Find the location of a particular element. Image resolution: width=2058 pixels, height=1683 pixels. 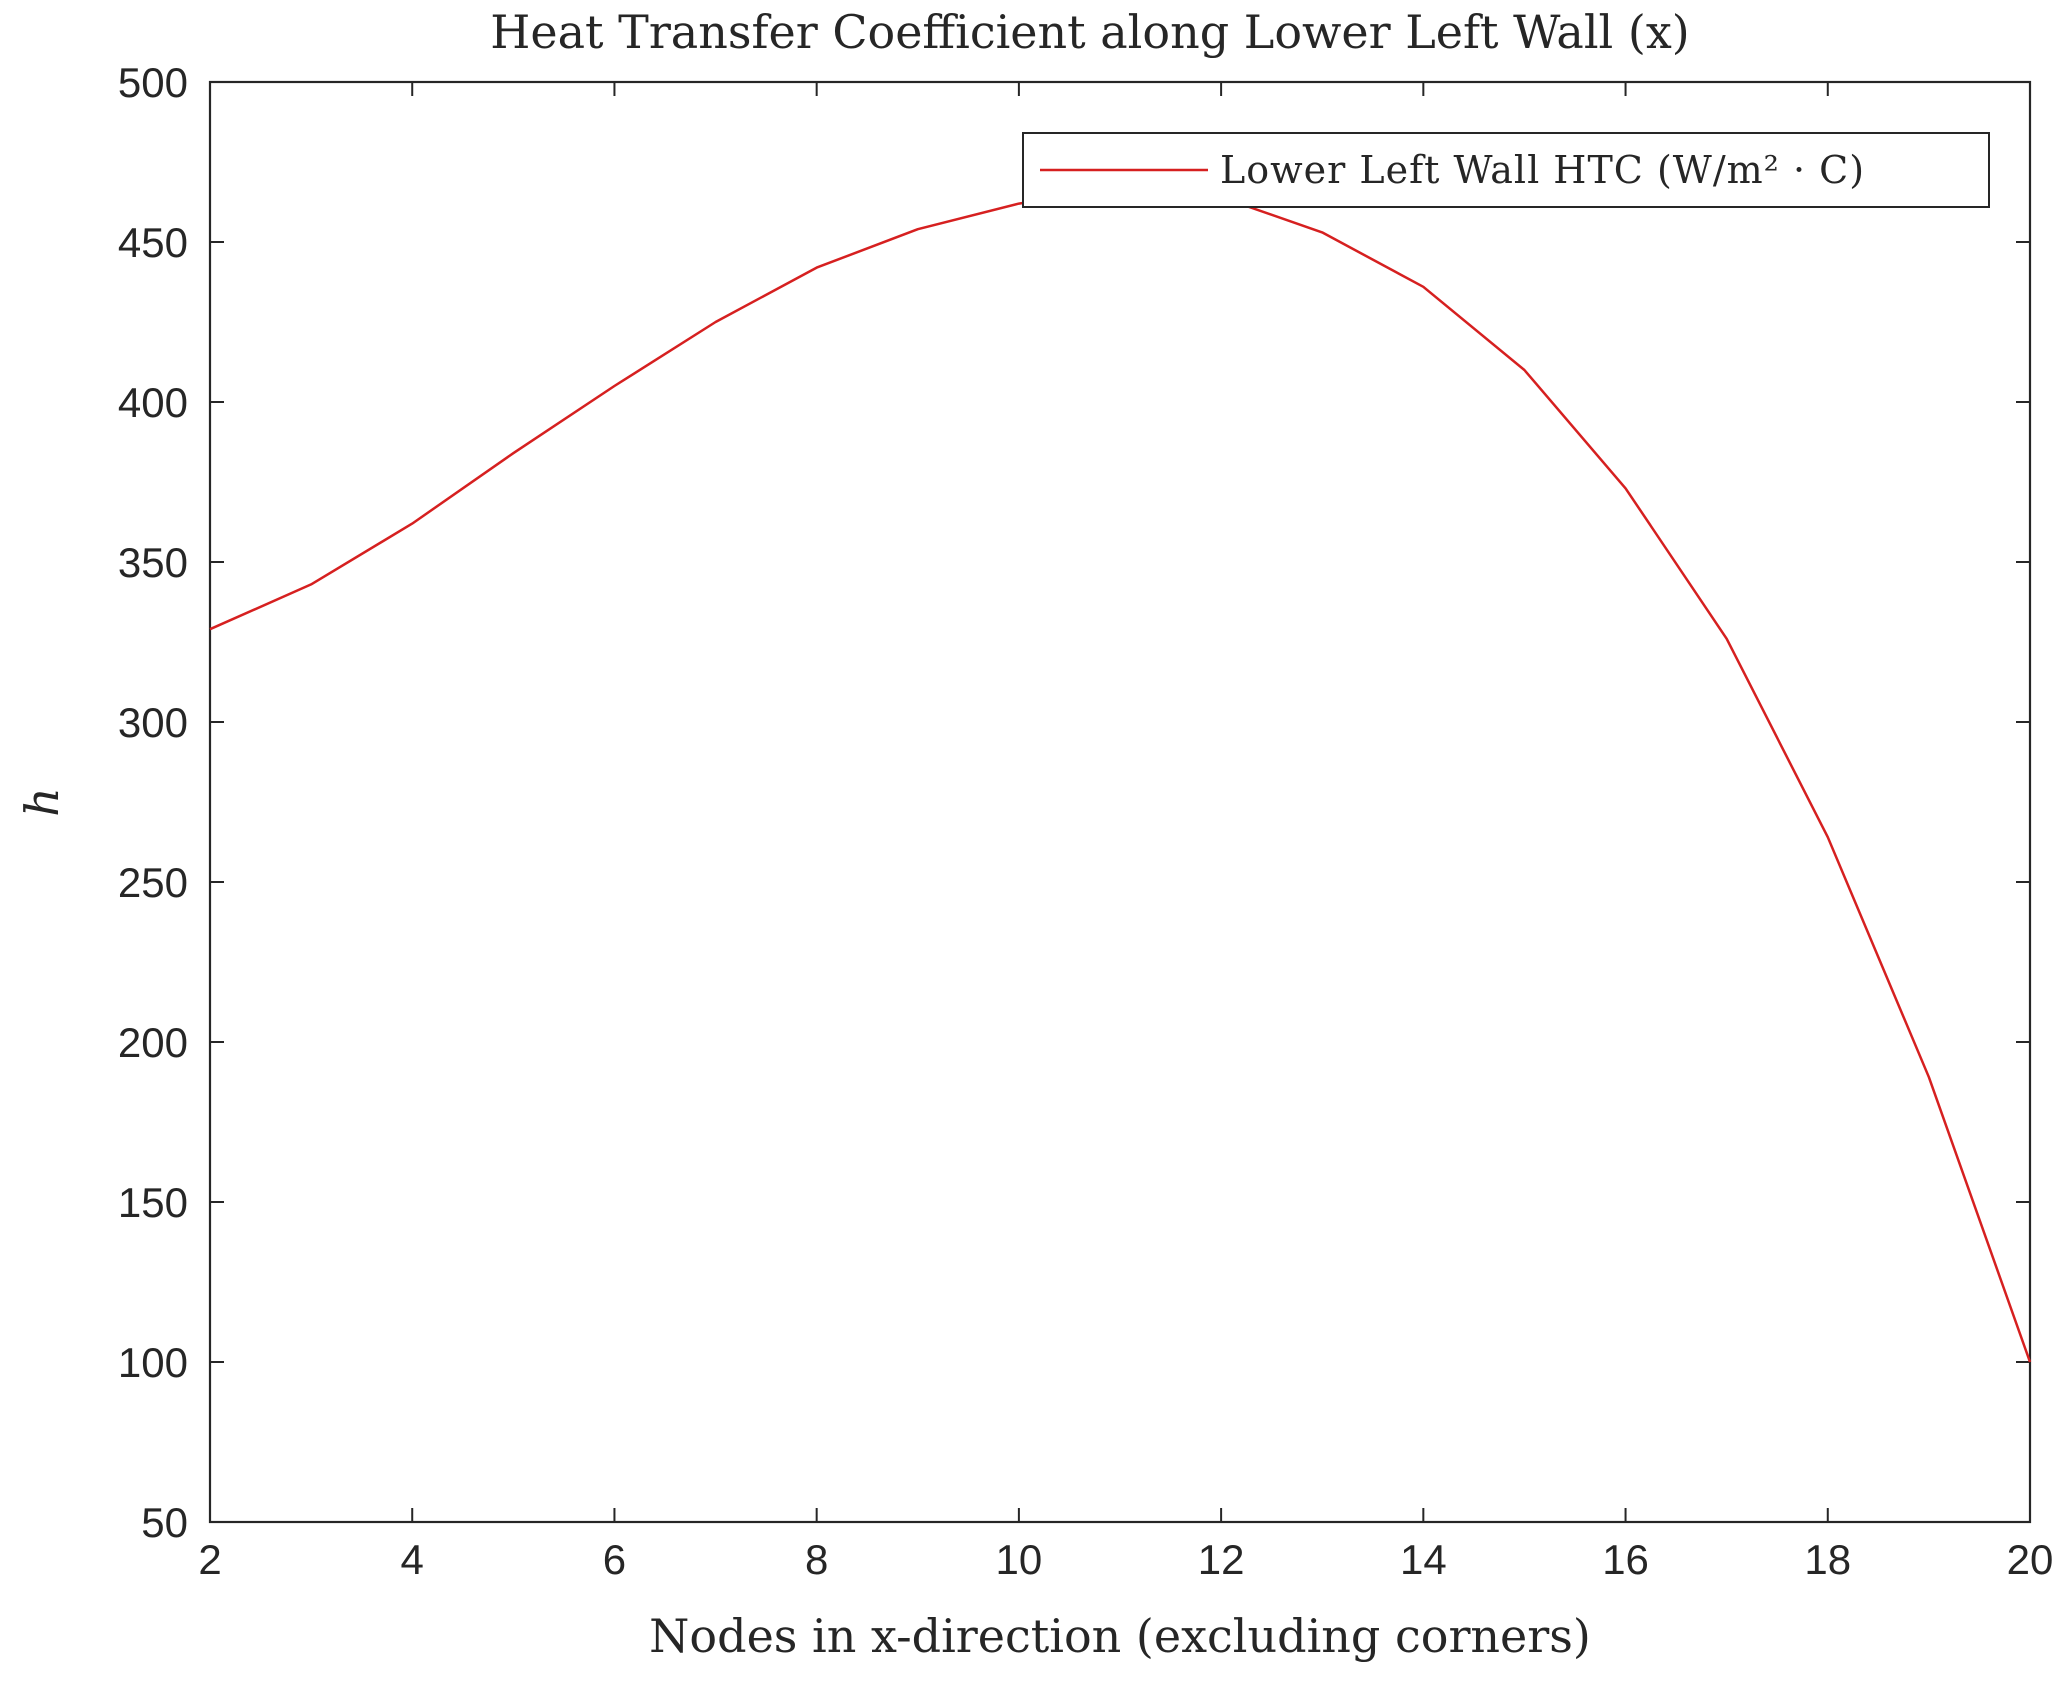

y-tick-label: 100 is located at coordinates (153, 1362).